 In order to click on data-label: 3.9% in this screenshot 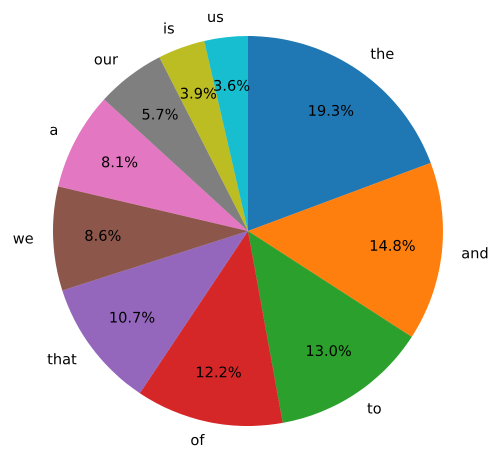, I will do `click(198, 93)`.